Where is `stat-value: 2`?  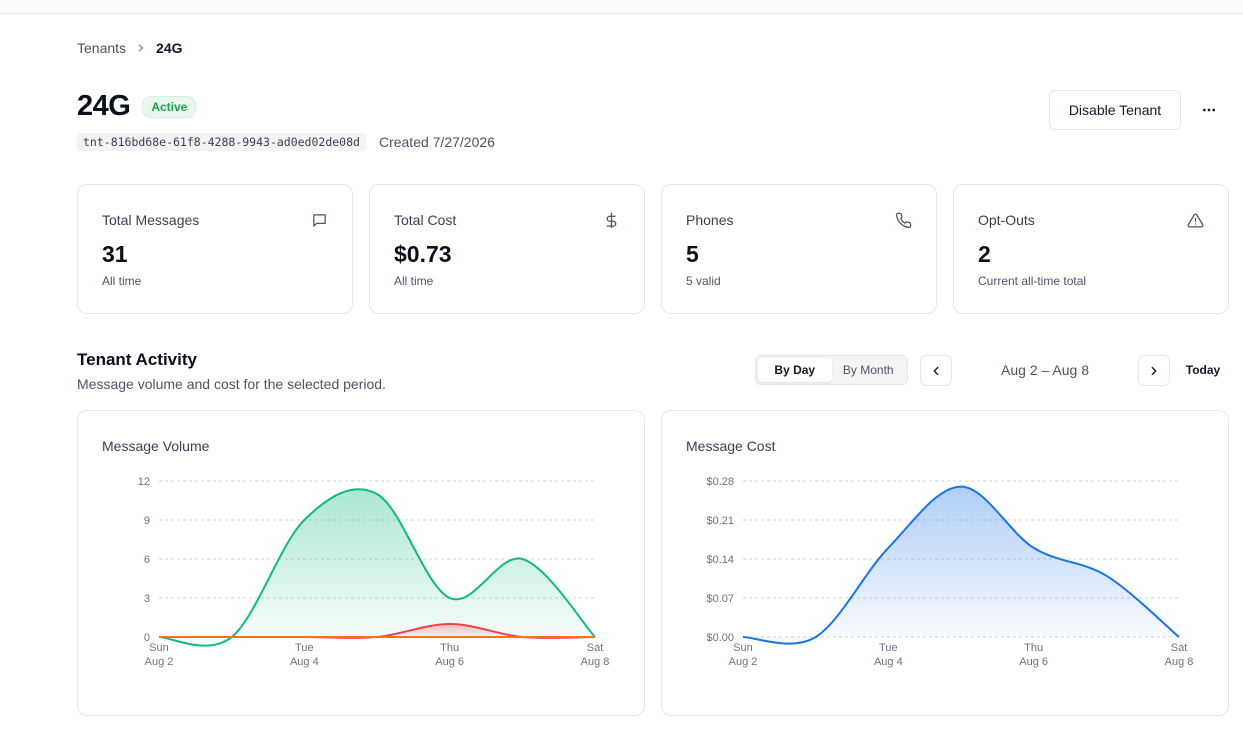
stat-value: 2 is located at coordinates (984, 254).